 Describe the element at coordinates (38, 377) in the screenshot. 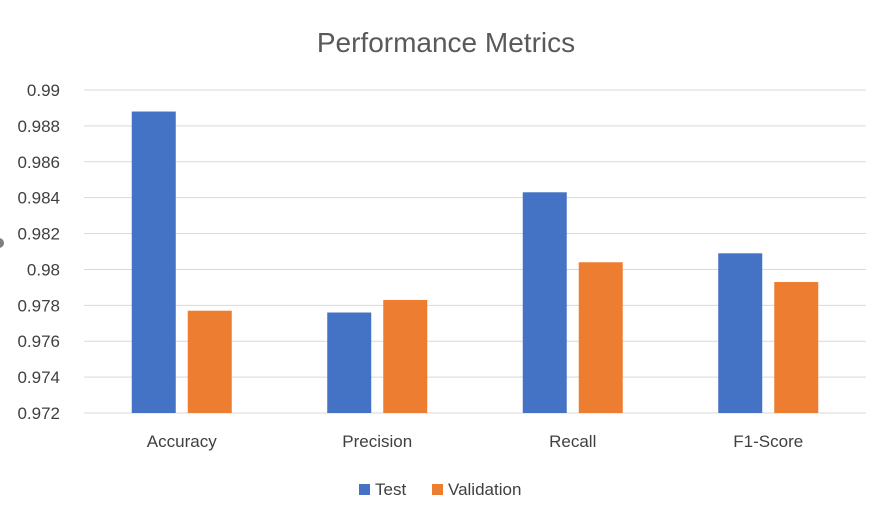

I see `y-tick-label: 0.974` at that location.